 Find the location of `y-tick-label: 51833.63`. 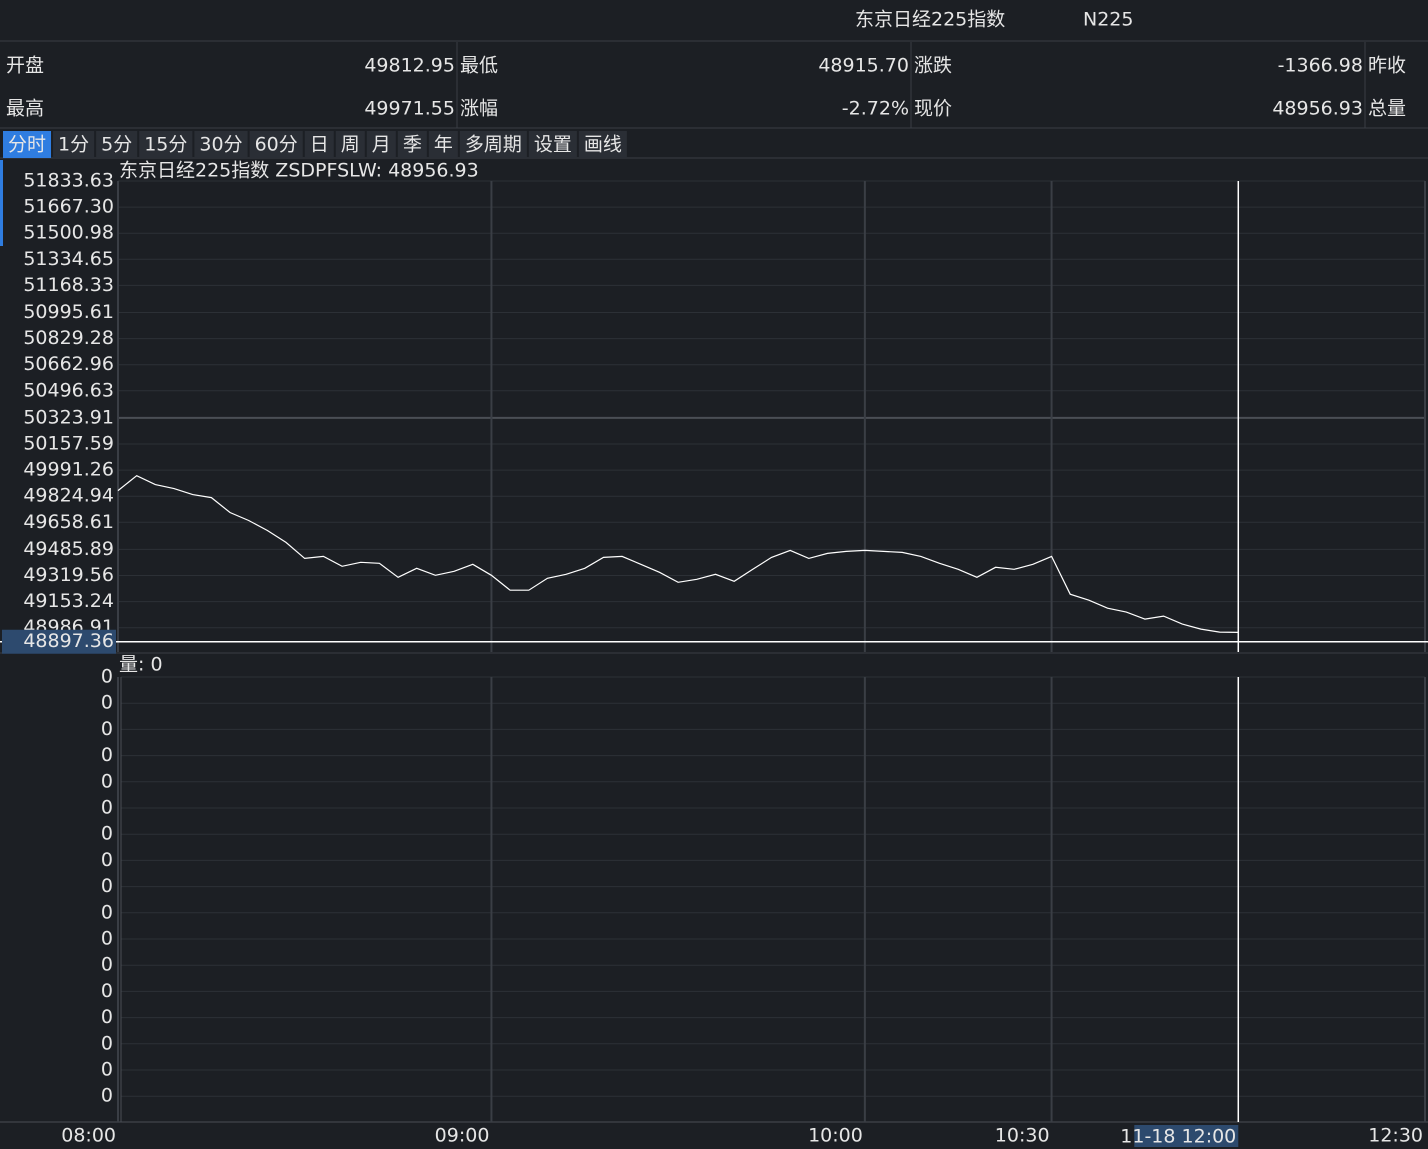

y-tick-label: 51833.63 is located at coordinates (68, 181).